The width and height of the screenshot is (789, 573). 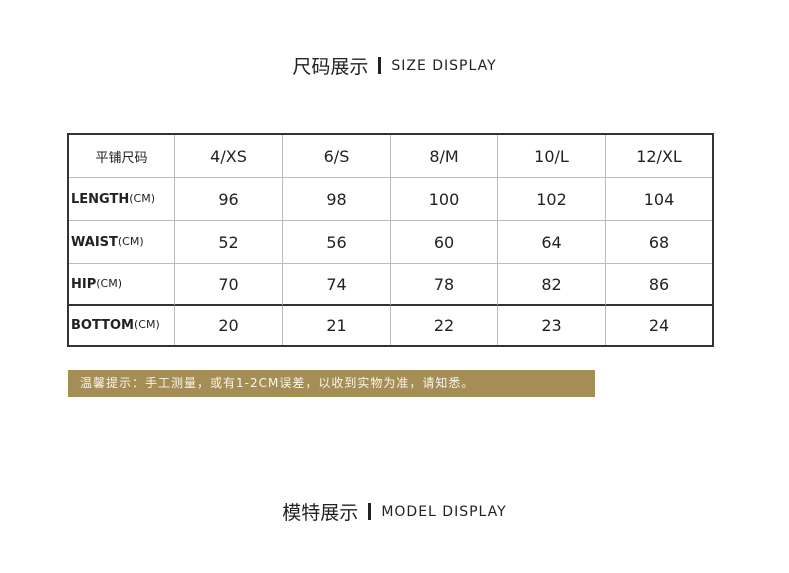 What do you see at coordinates (100, 199) in the screenshot?
I see `row-label: LENGTH` at bounding box center [100, 199].